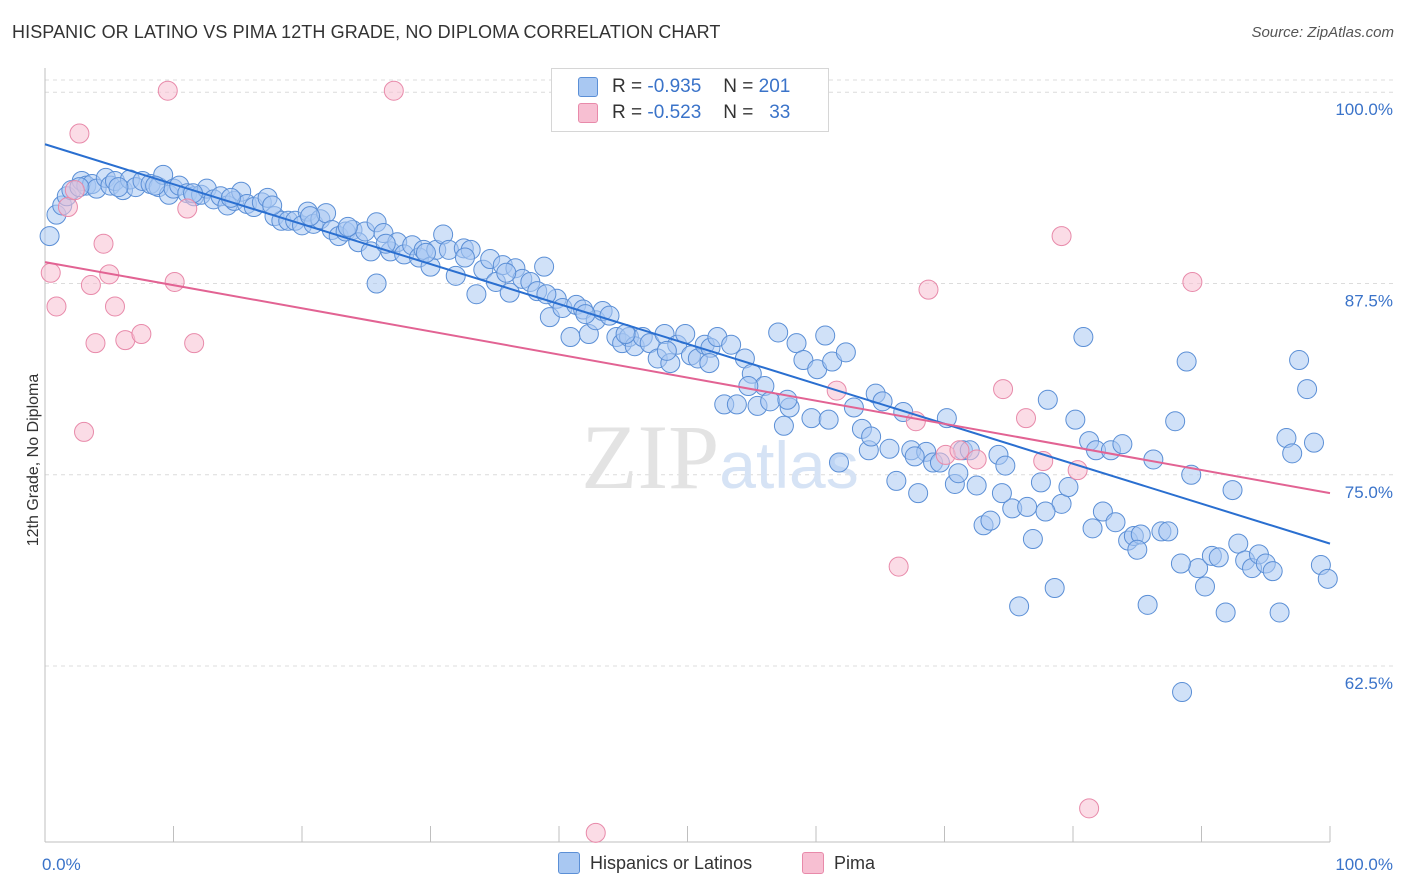 This screenshot has height=892, width=1406. I want to click on x-tick-label: 0.0%, so click(61, 864).